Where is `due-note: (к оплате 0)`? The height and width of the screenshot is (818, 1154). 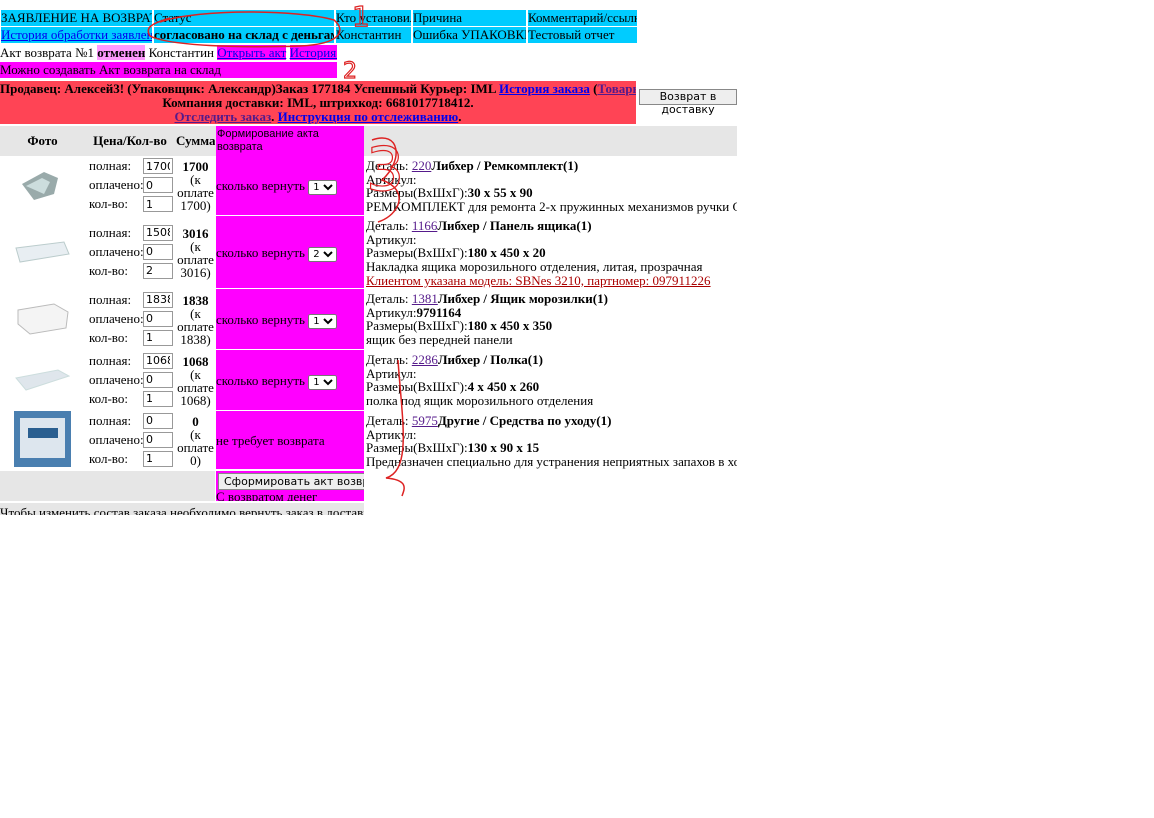 due-note: (к оплате 0) is located at coordinates (195, 447).